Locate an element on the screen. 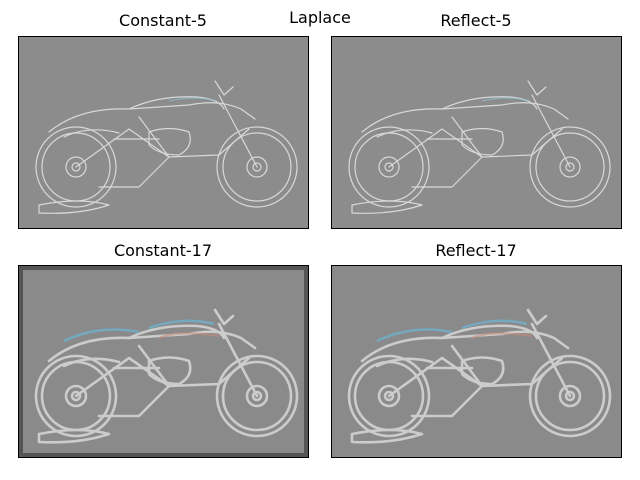  panel-title-reflect-17: Reflect-17 is located at coordinates (476, 250).